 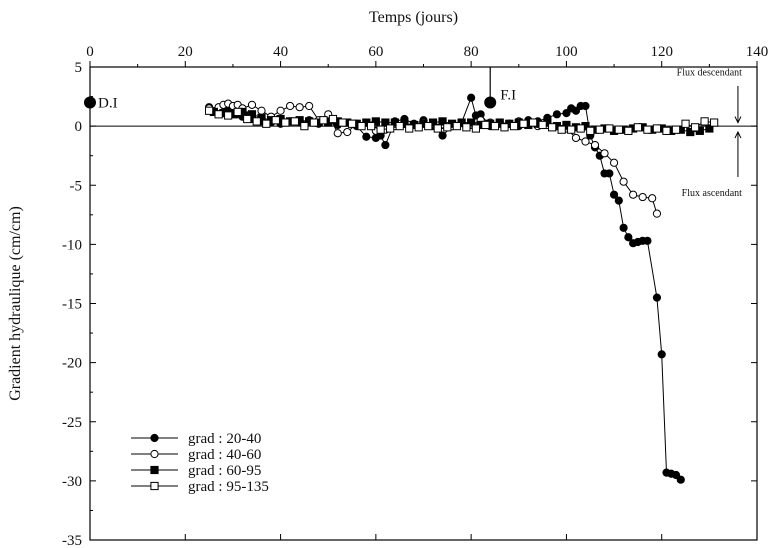 What do you see at coordinates (79, 127) in the screenshot?
I see `y-tick-label: 0` at bounding box center [79, 127].